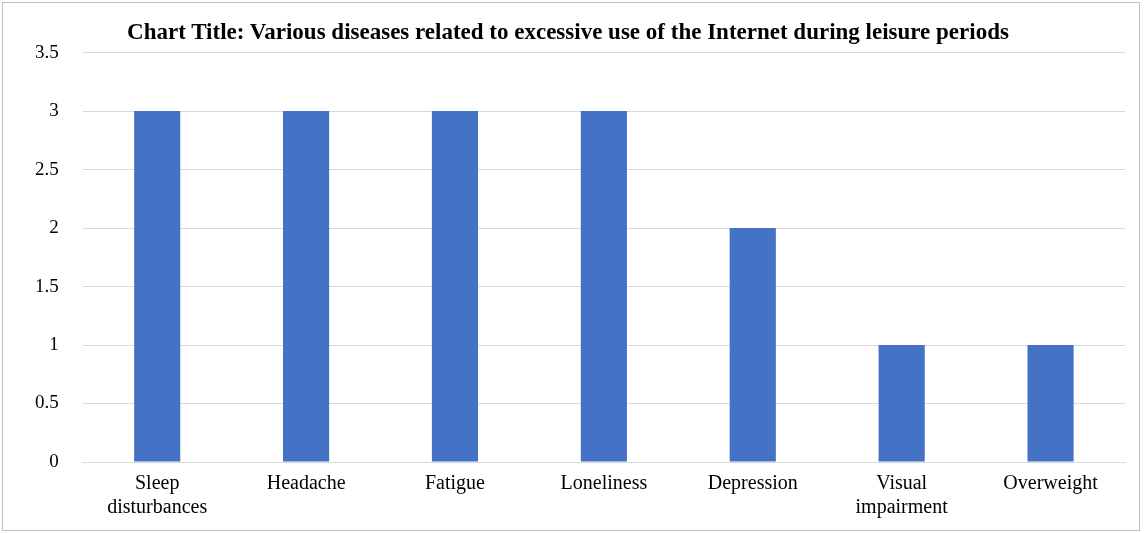  What do you see at coordinates (47, 402) in the screenshot?
I see `y-tick-label: 0.5` at bounding box center [47, 402].